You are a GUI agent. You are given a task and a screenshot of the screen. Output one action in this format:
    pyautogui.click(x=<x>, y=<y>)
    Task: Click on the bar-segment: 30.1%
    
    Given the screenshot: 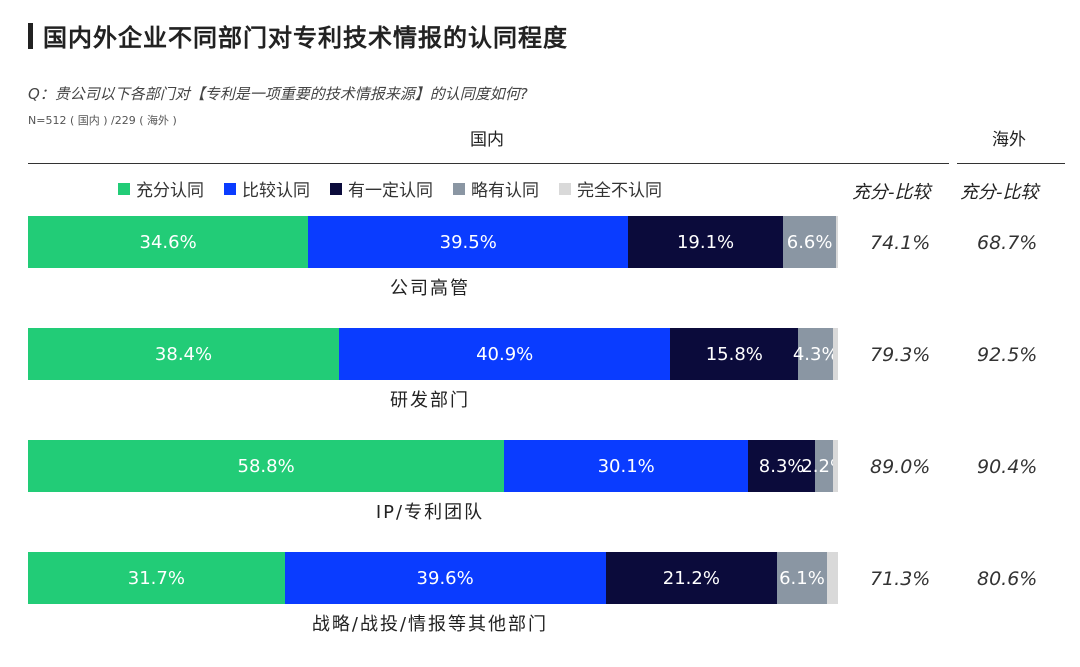 What is the action you would take?
    pyautogui.click(x=626, y=466)
    